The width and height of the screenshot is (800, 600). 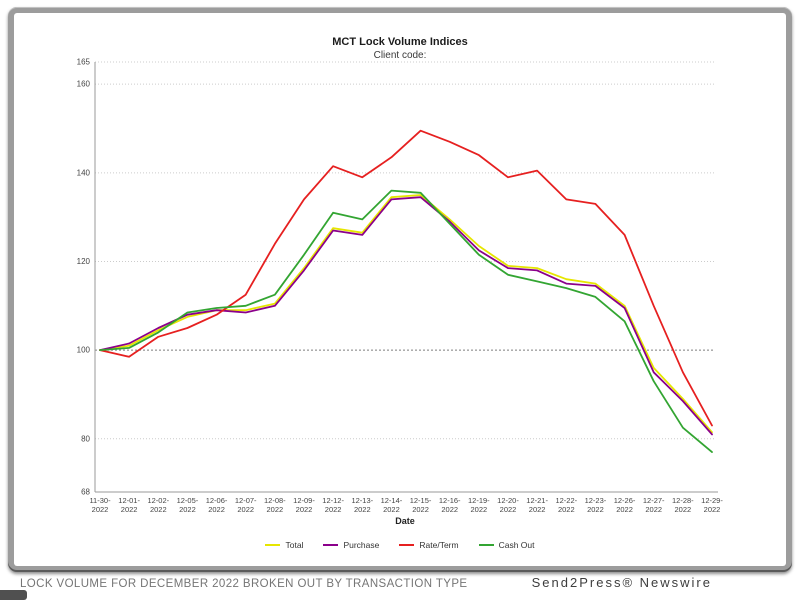 I want to click on y-tick-label: 165, so click(x=84, y=62).